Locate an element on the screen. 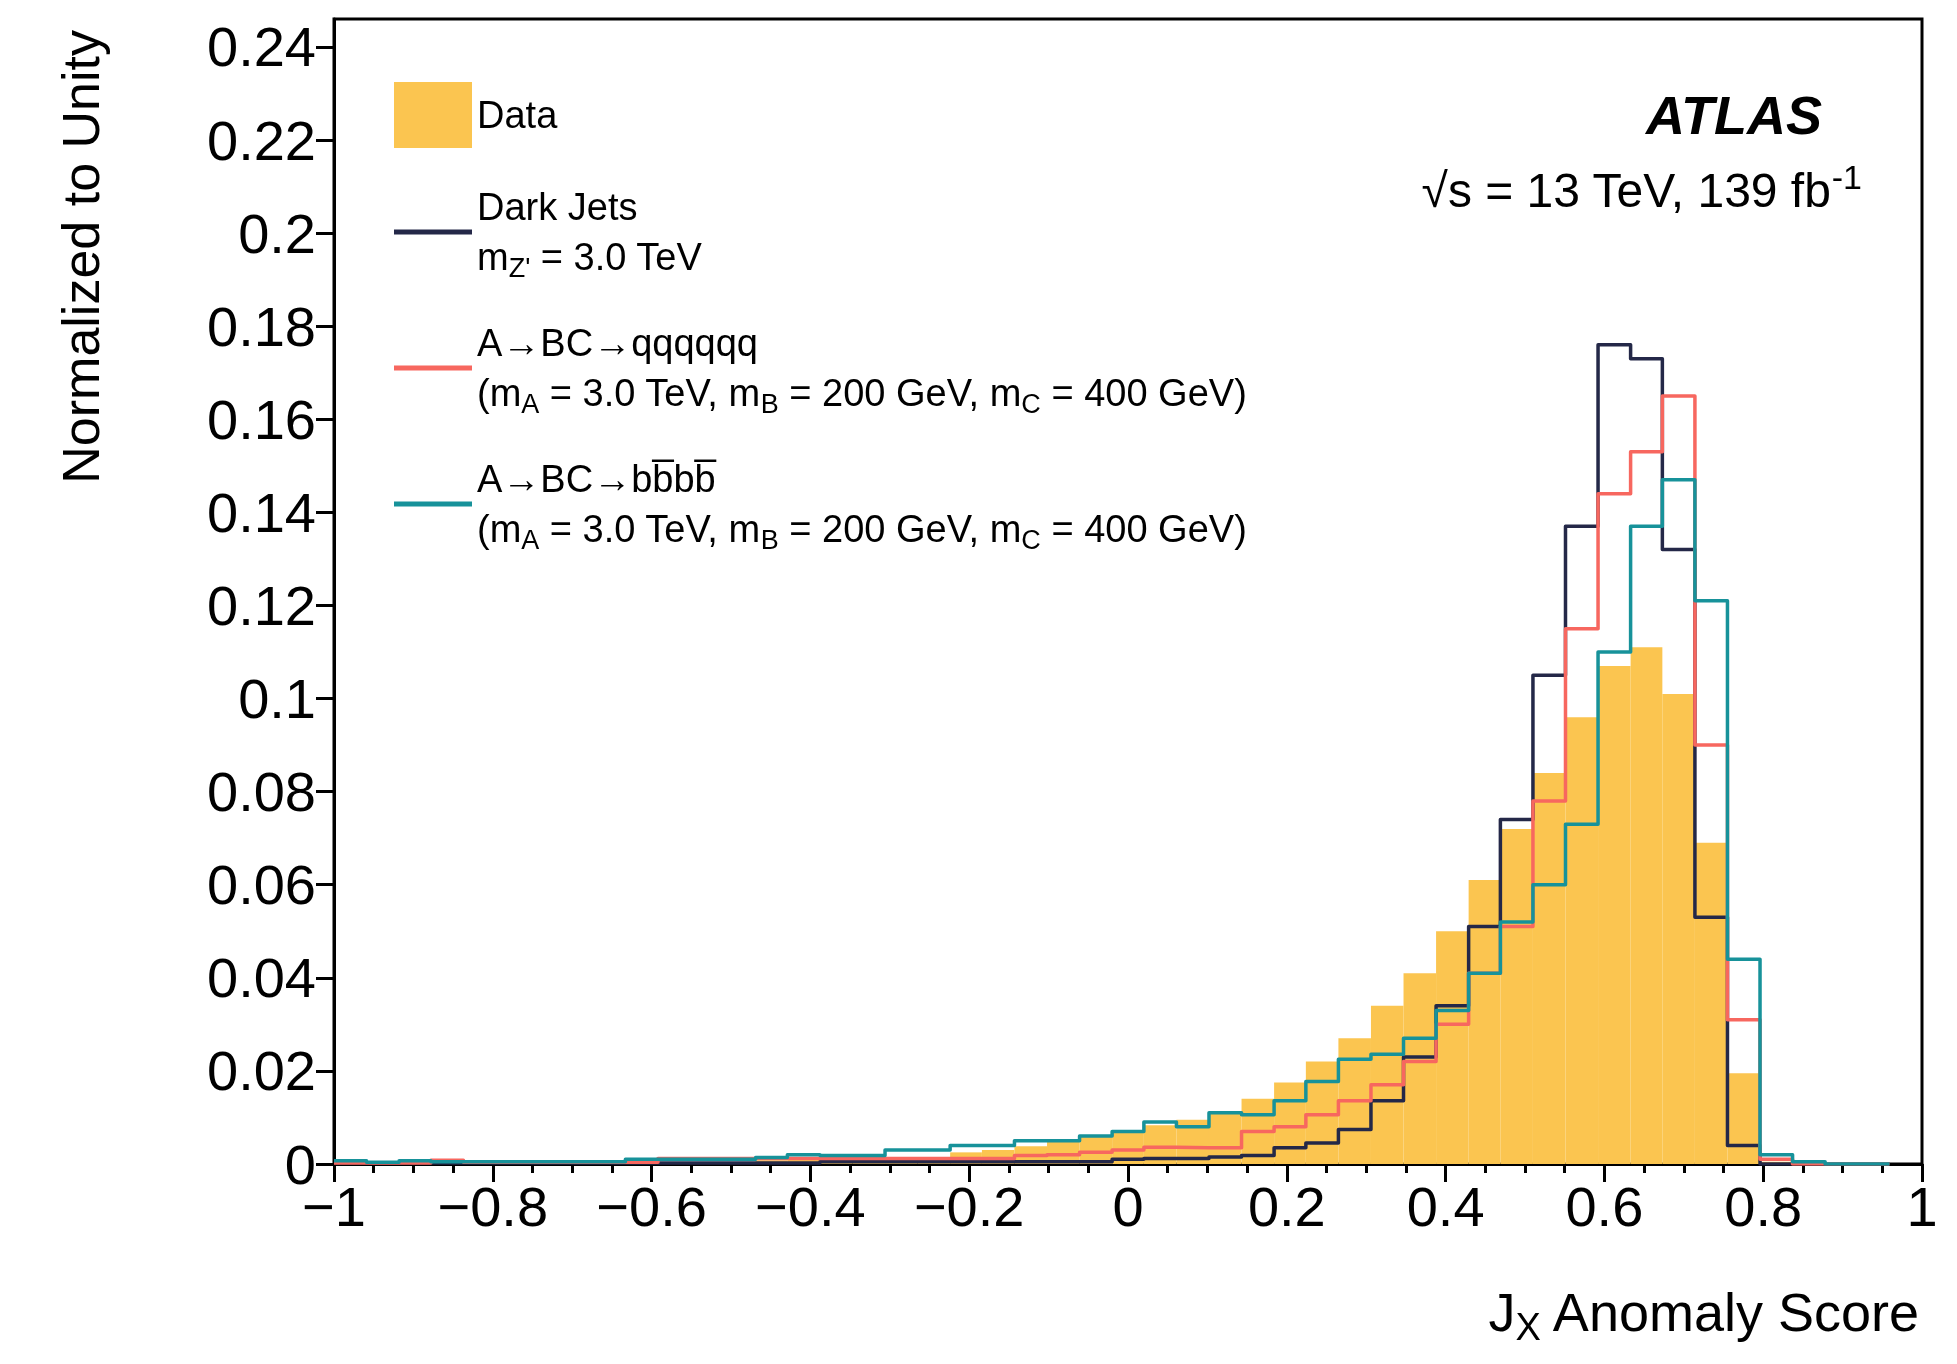  y-tick-label: 0.08 is located at coordinates (261, 792).